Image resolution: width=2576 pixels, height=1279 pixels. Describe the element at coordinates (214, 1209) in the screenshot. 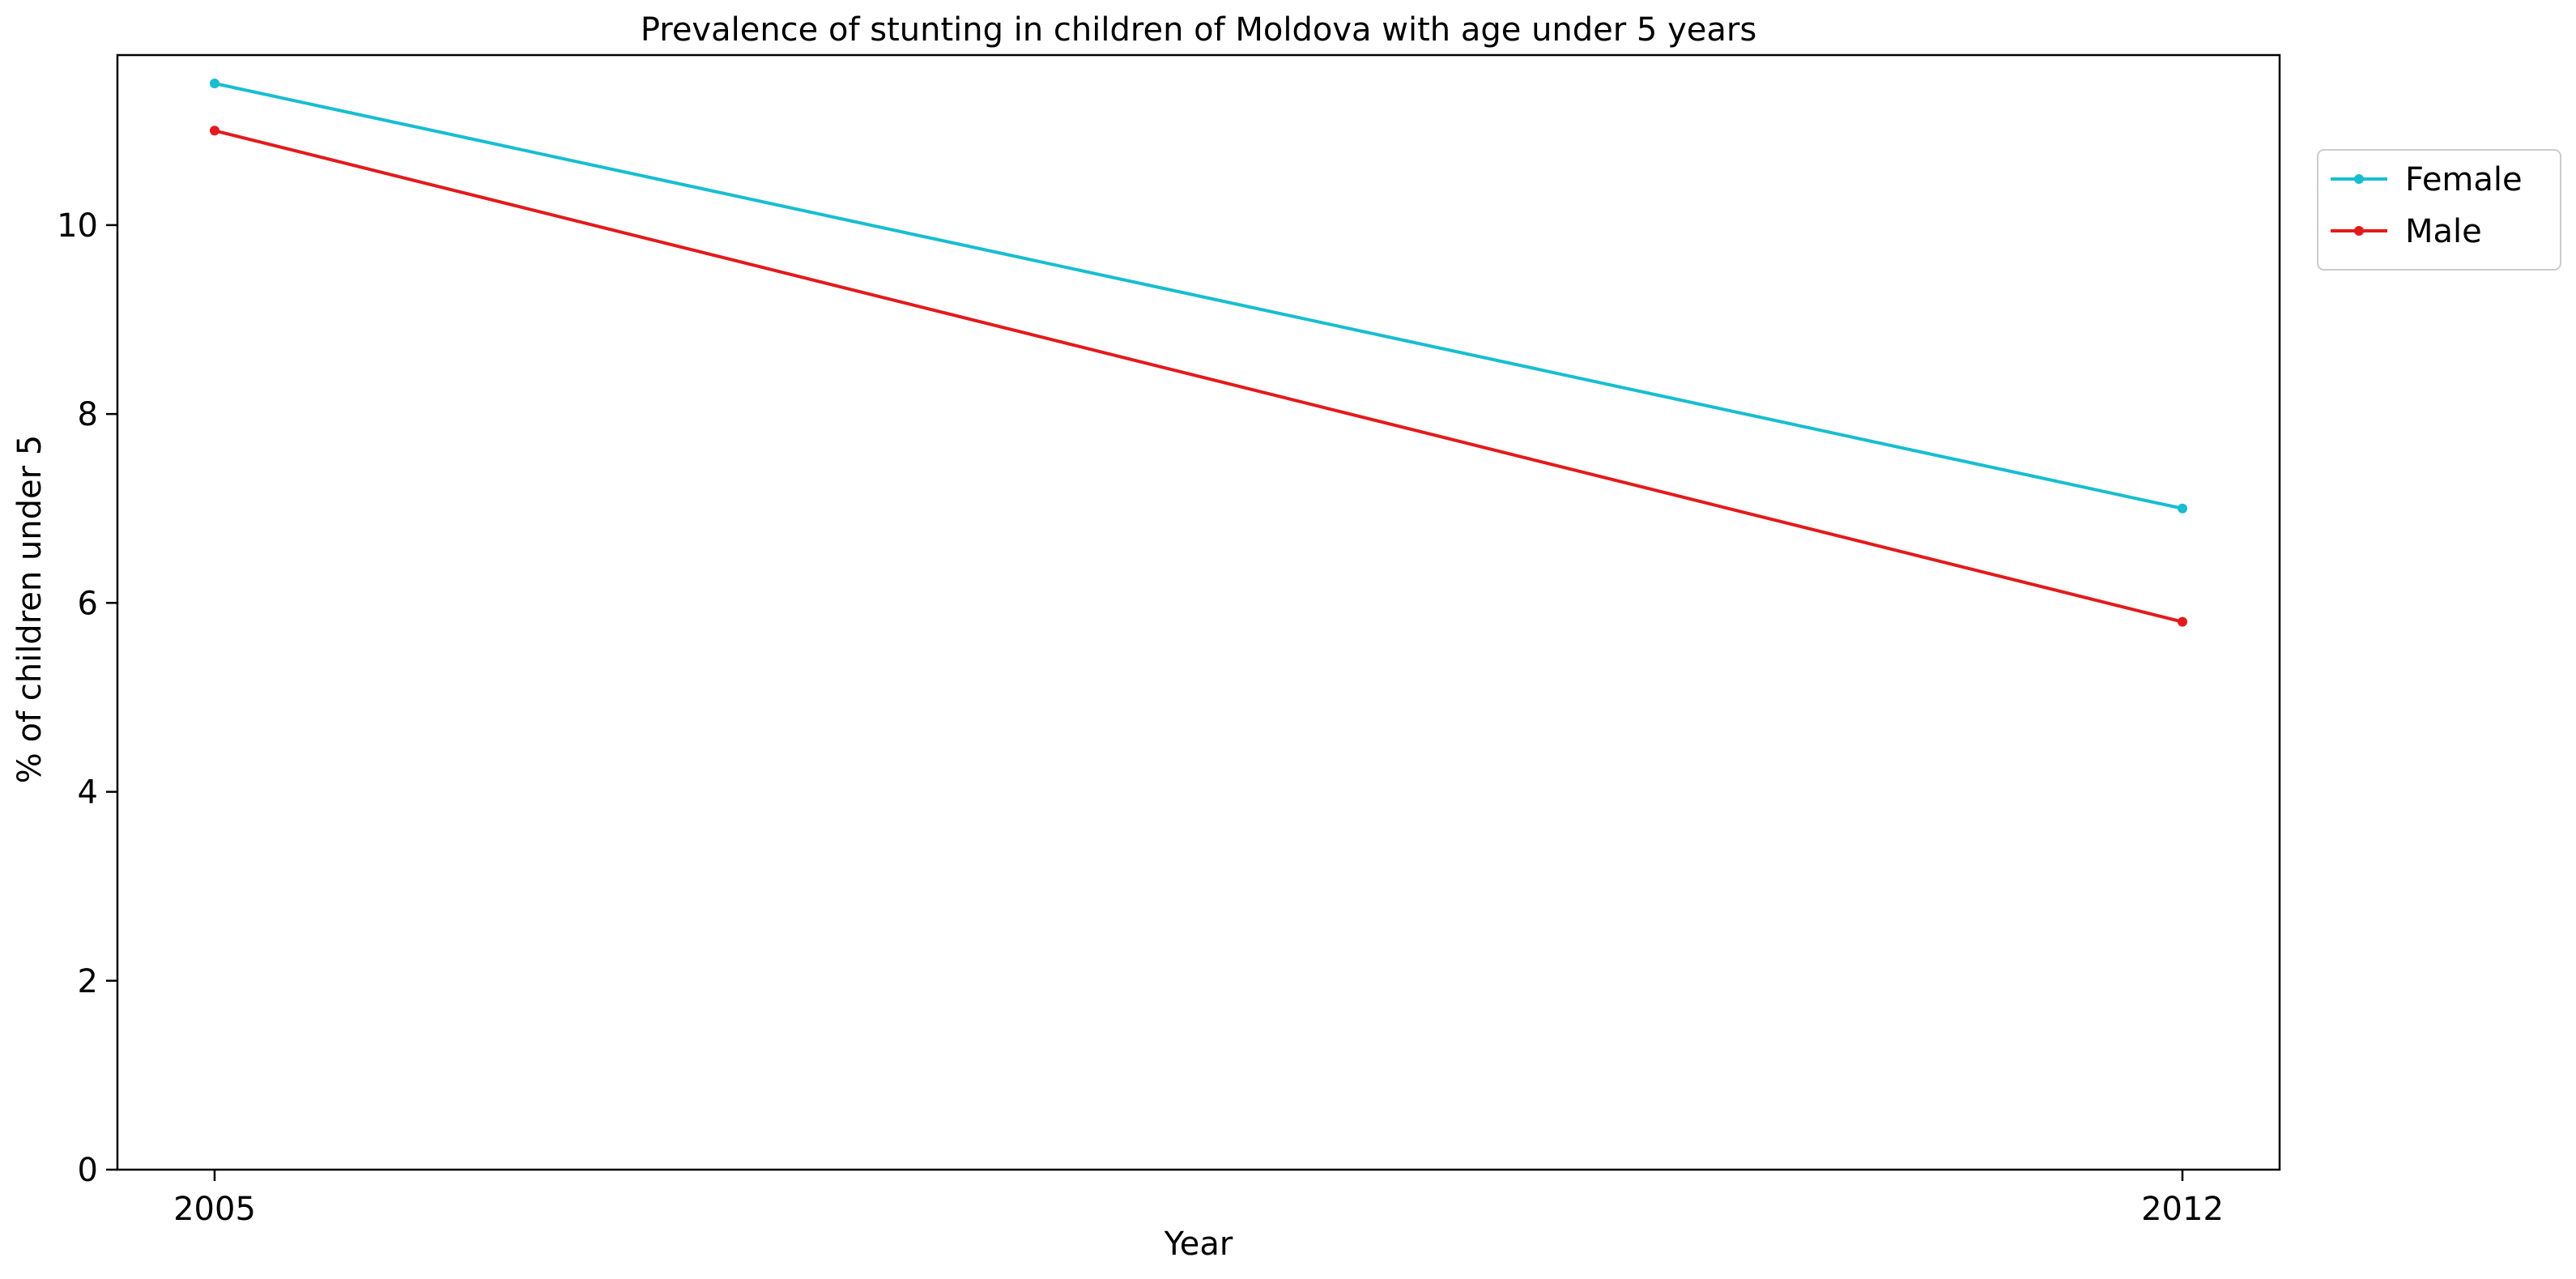

I see `x-tick-label: 2005` at that location.